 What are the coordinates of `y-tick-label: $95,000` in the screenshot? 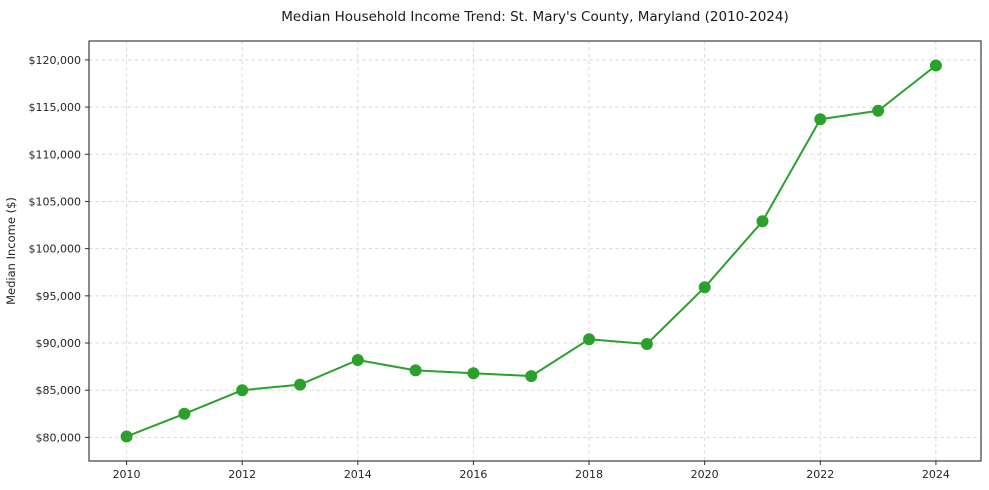 It's located at (59, 296).